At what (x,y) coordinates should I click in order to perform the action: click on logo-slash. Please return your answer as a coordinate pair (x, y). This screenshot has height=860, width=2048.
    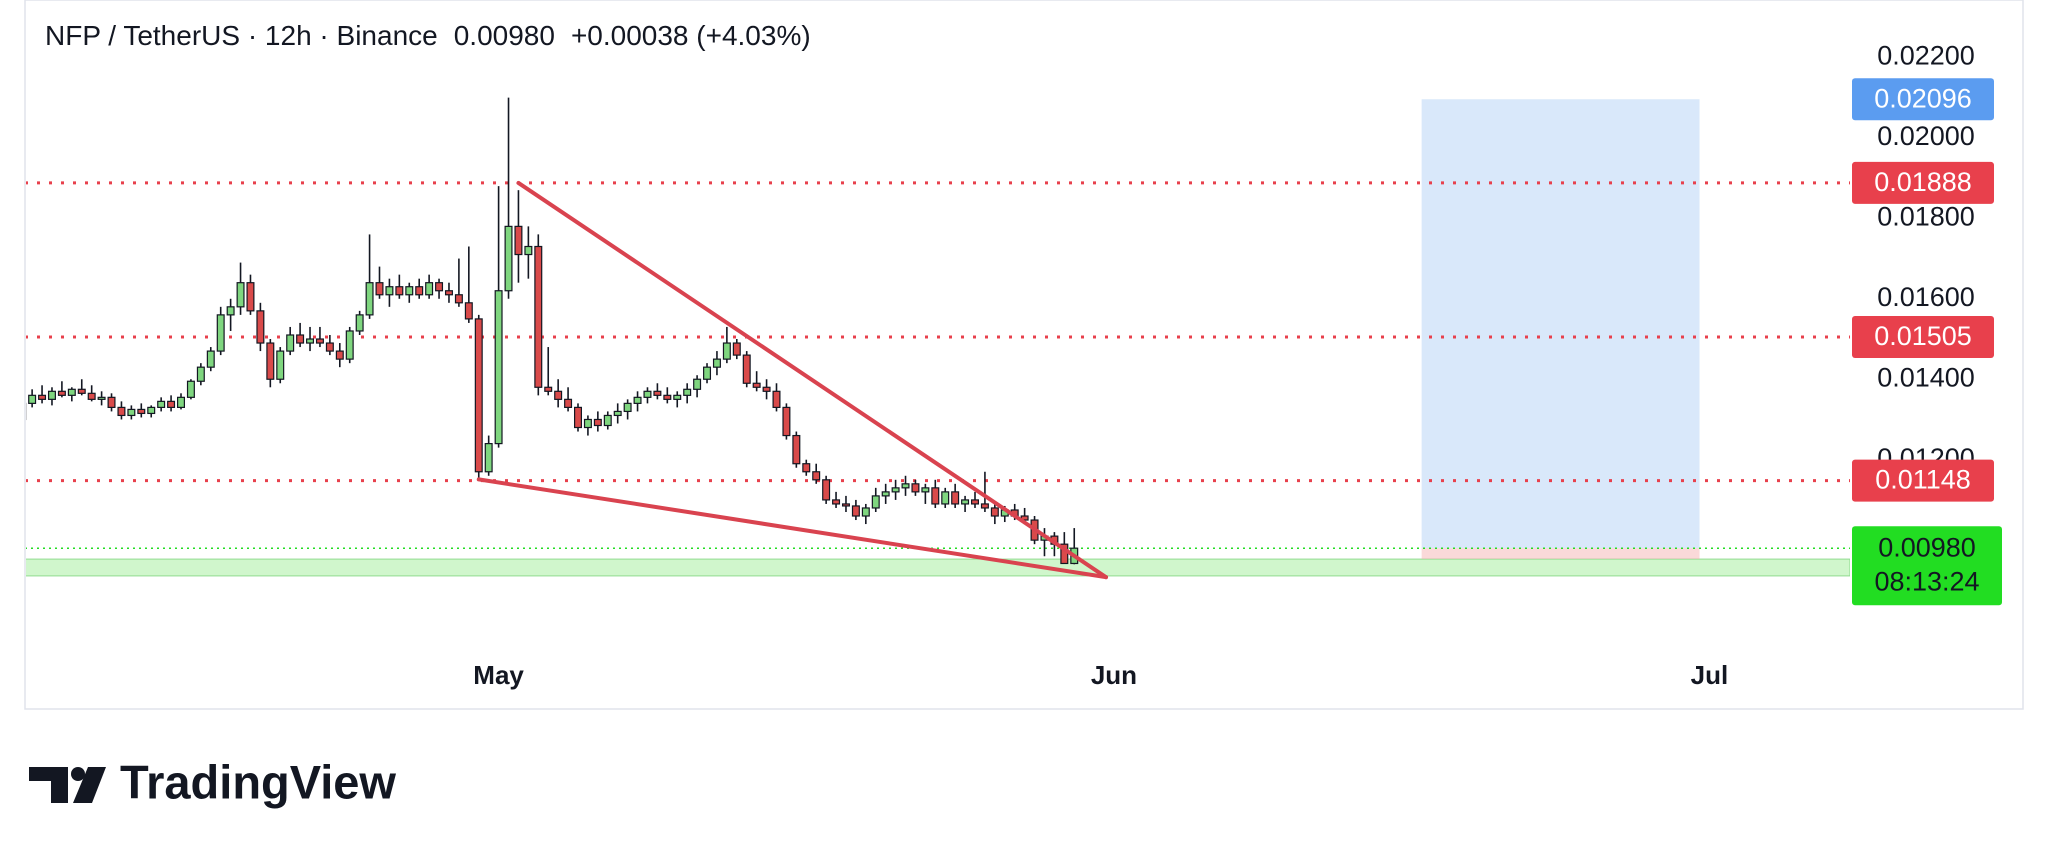
    Looking at the image, I should click on (89, 785).